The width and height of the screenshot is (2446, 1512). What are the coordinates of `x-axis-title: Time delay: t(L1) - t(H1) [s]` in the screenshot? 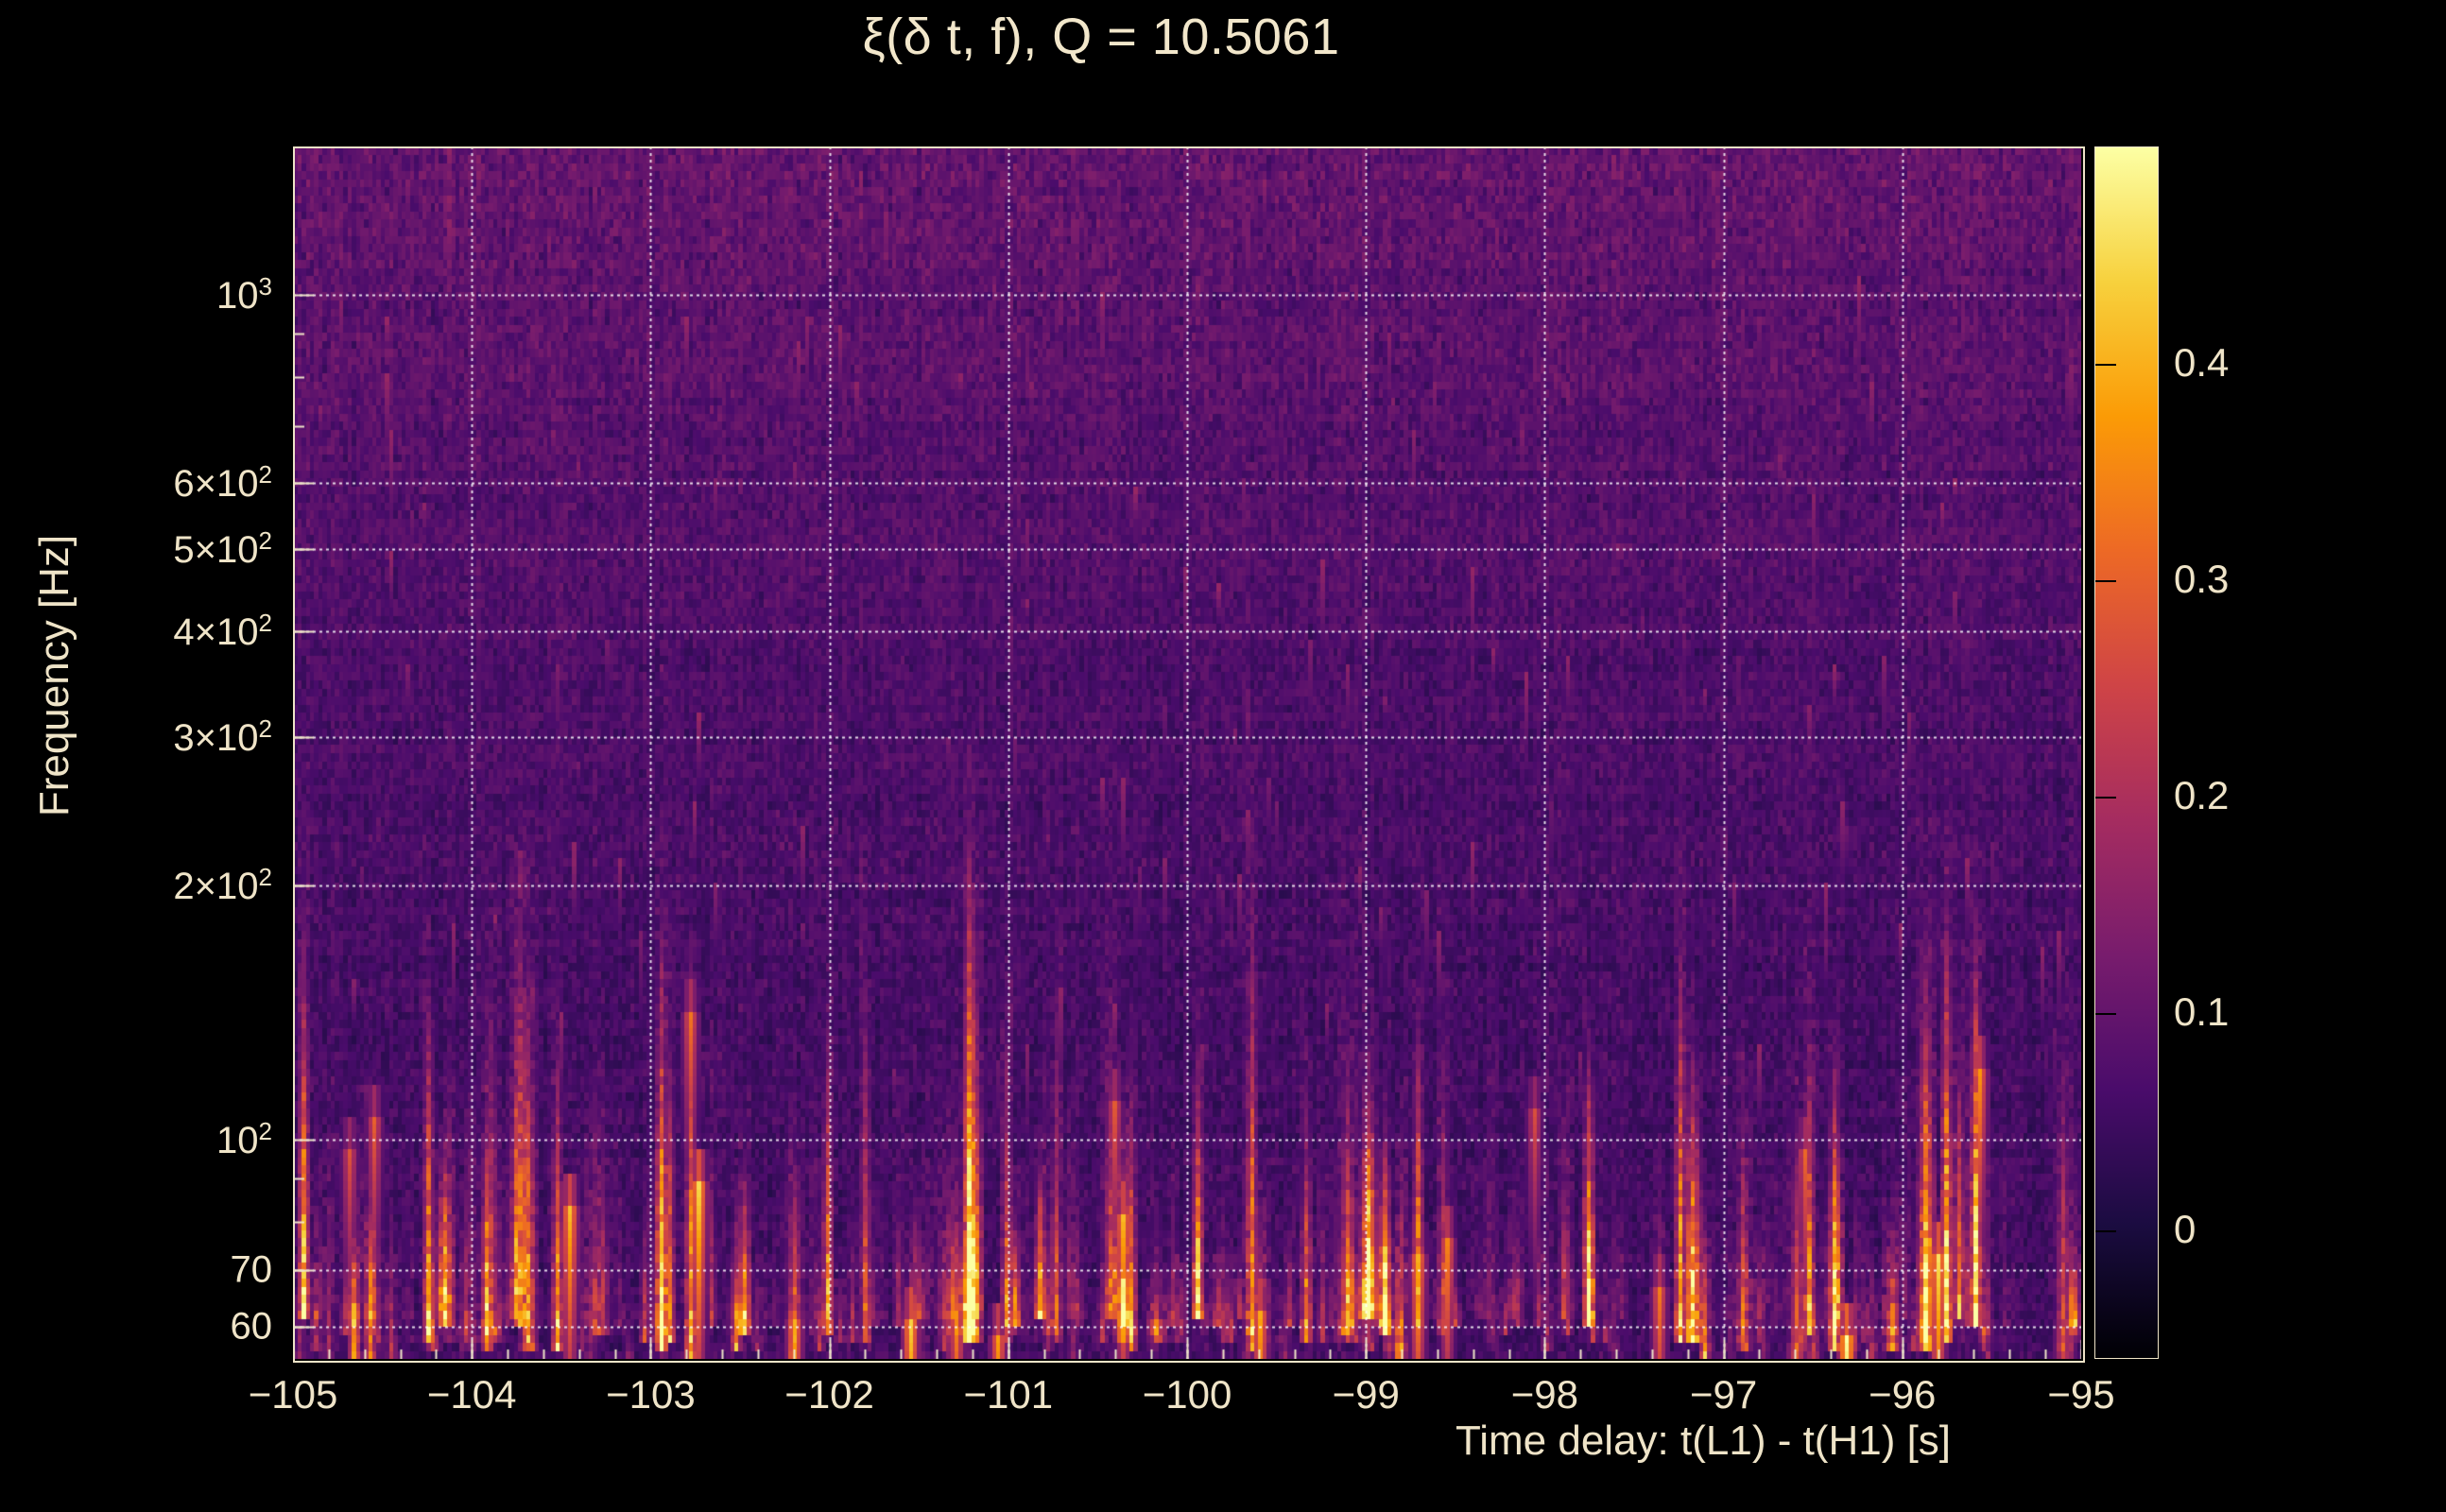 It's located at (1704, 1441).